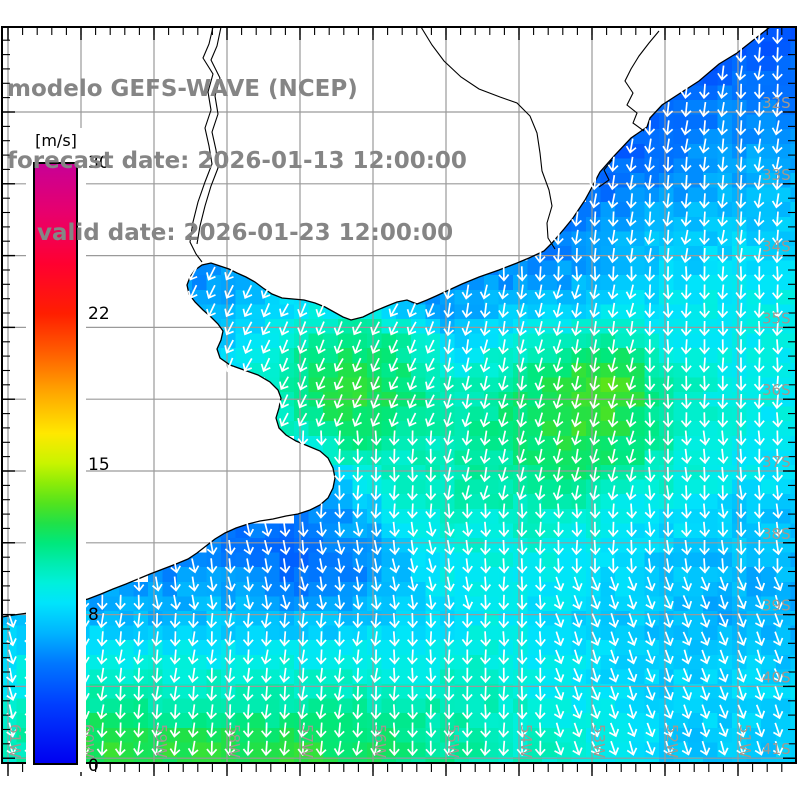 This screenshot has width=800, height=800. What do you see at coordinates (672, 741) in the screenshot?
I see `lon-label: 52W` at bounding box center [672, 741].